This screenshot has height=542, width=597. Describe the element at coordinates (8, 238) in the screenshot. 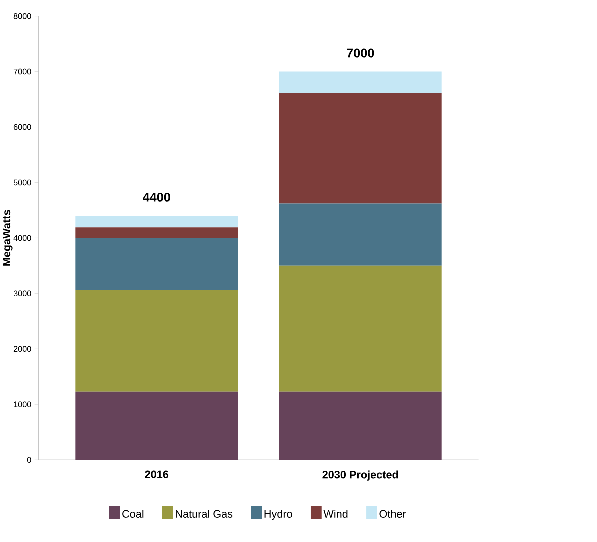

I see `y-axis-title: MegaWatts` at that location.